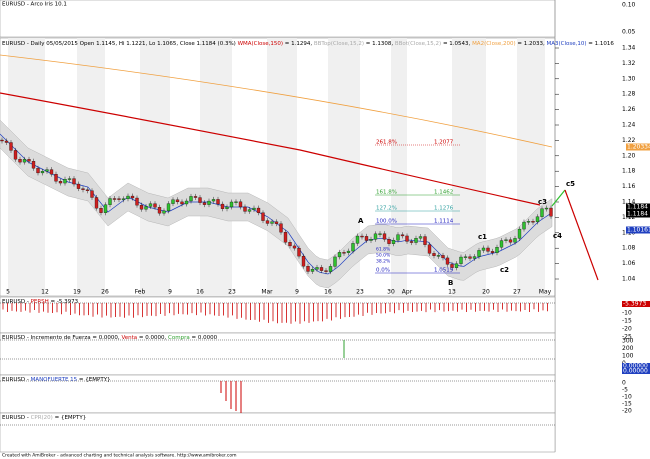 This screenshot has width=650, height=459. Describe the element at coordinates (638, 230) in the screenshot. I see `price-badge-label: 1.10161` at that location.